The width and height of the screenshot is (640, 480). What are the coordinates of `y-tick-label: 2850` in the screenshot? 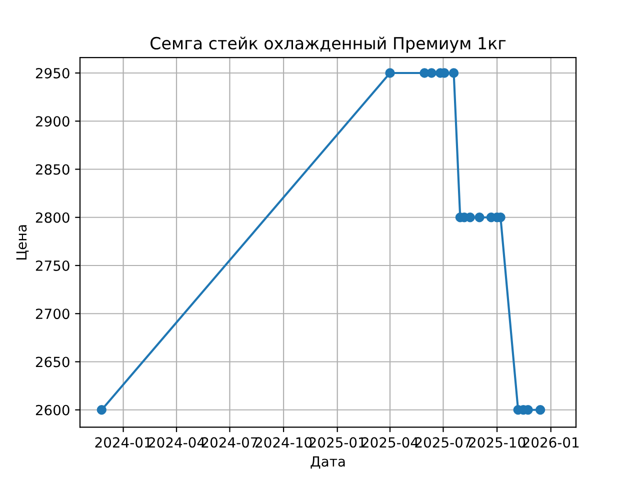 It's located at (53, 169).